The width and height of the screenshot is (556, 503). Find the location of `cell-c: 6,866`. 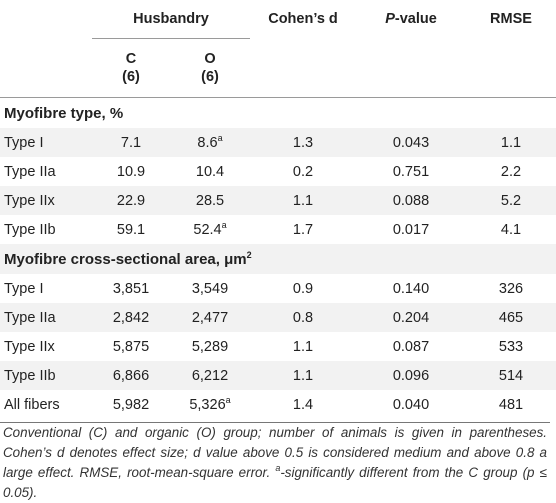

cell-c: 6,866 is located at coordinates (131, 375).